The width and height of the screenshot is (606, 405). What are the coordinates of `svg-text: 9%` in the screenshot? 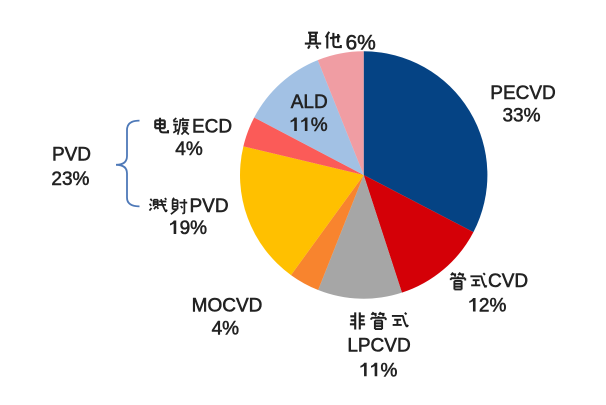 It's located at (194, 228).